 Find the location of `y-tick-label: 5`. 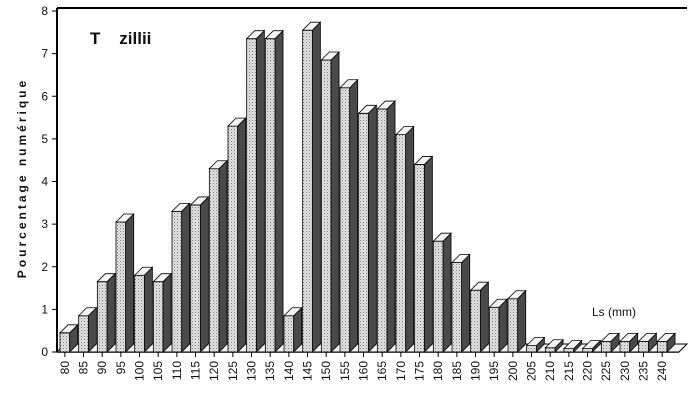

y-tick-label: 5 is located at coordinates (44, 139).